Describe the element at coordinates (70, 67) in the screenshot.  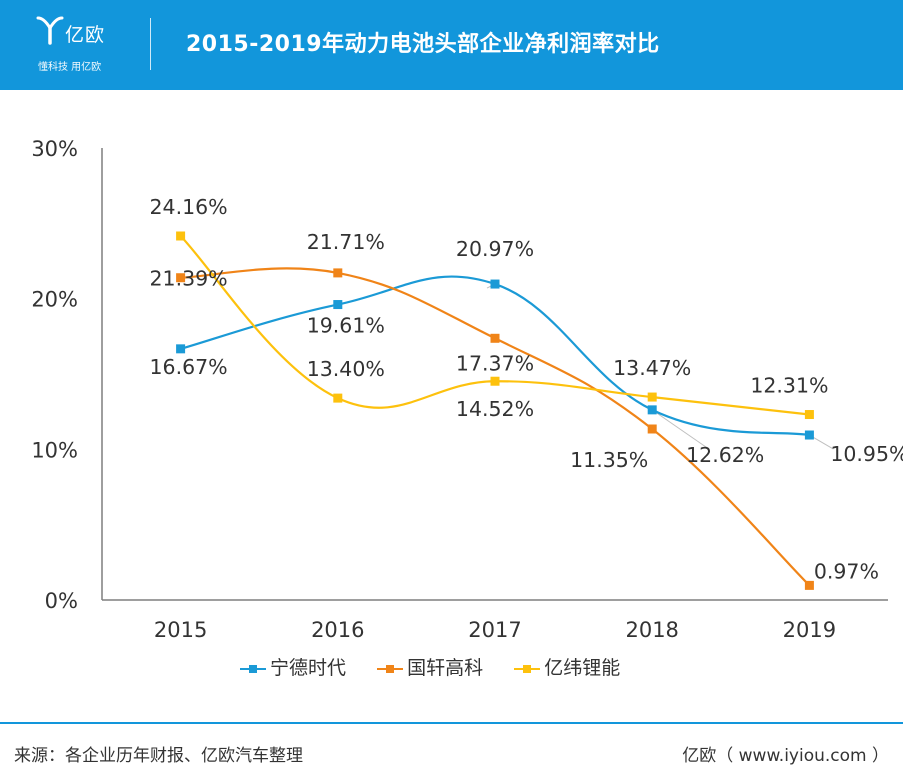
I see `logo-slogan: 懂科技 用亿欧` at that location.